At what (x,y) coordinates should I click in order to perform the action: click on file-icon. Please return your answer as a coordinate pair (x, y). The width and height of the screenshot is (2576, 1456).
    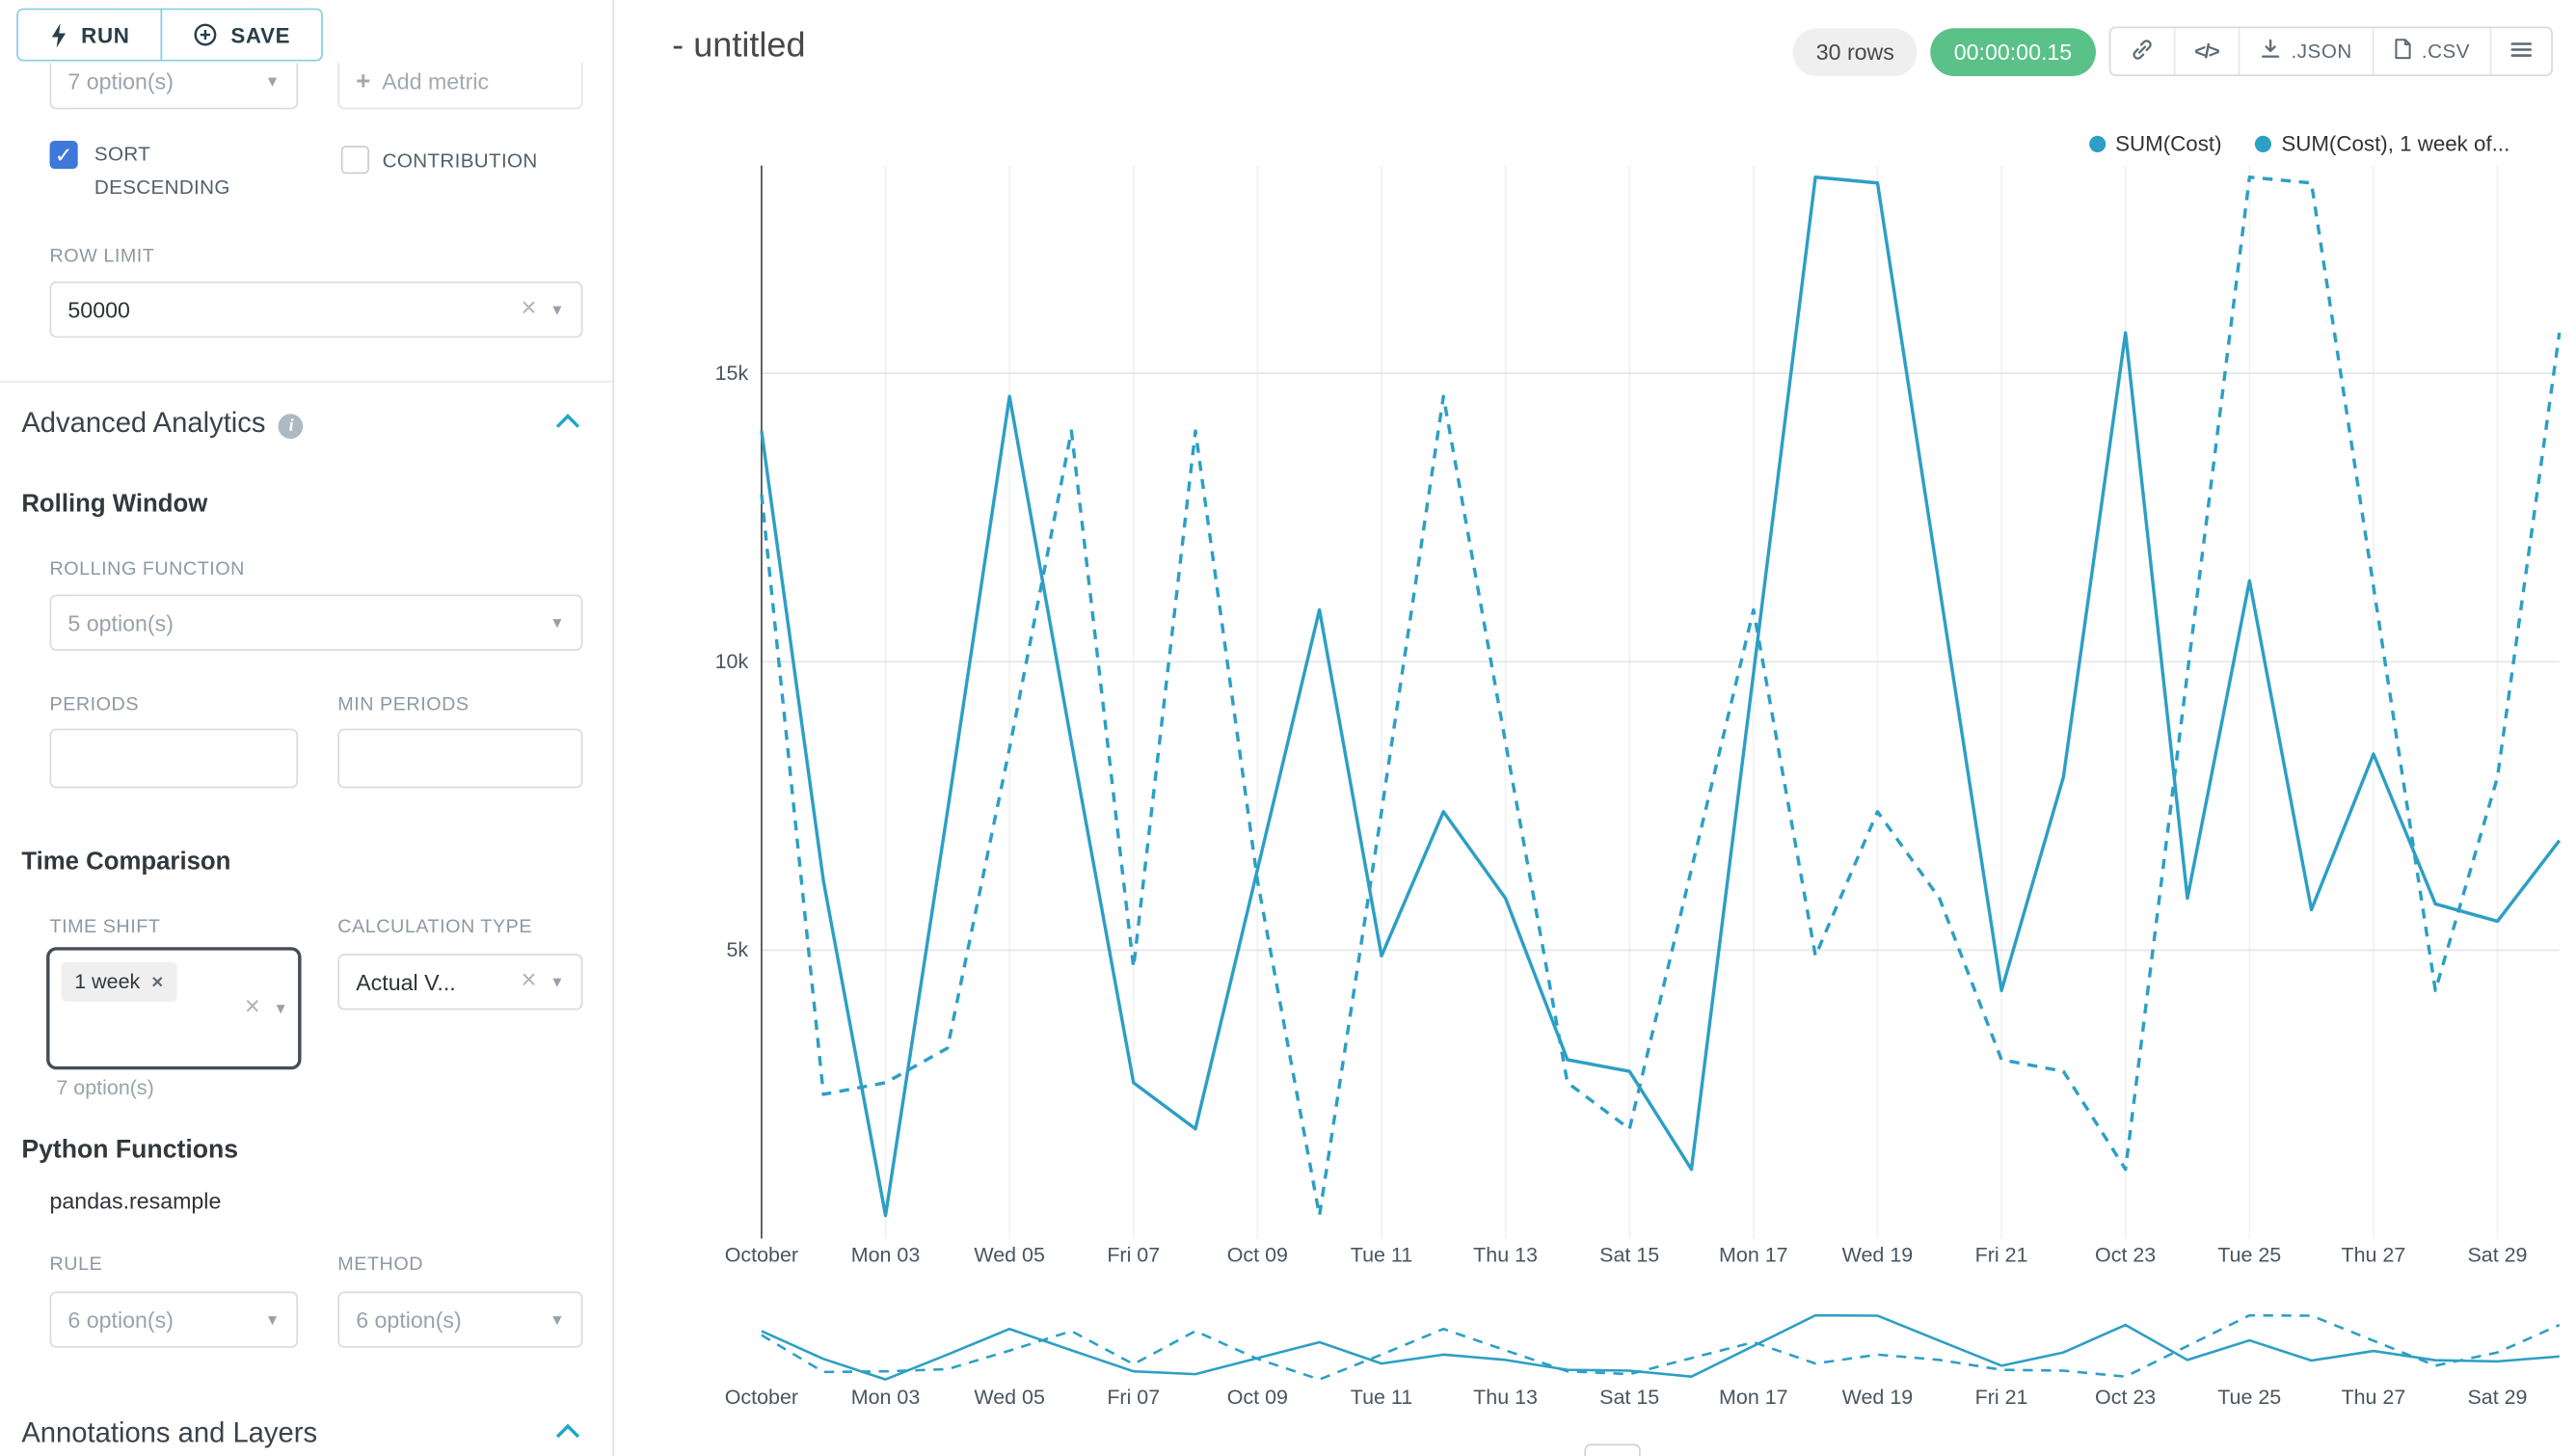
    Looking at the image, I should click on (2403, 51).